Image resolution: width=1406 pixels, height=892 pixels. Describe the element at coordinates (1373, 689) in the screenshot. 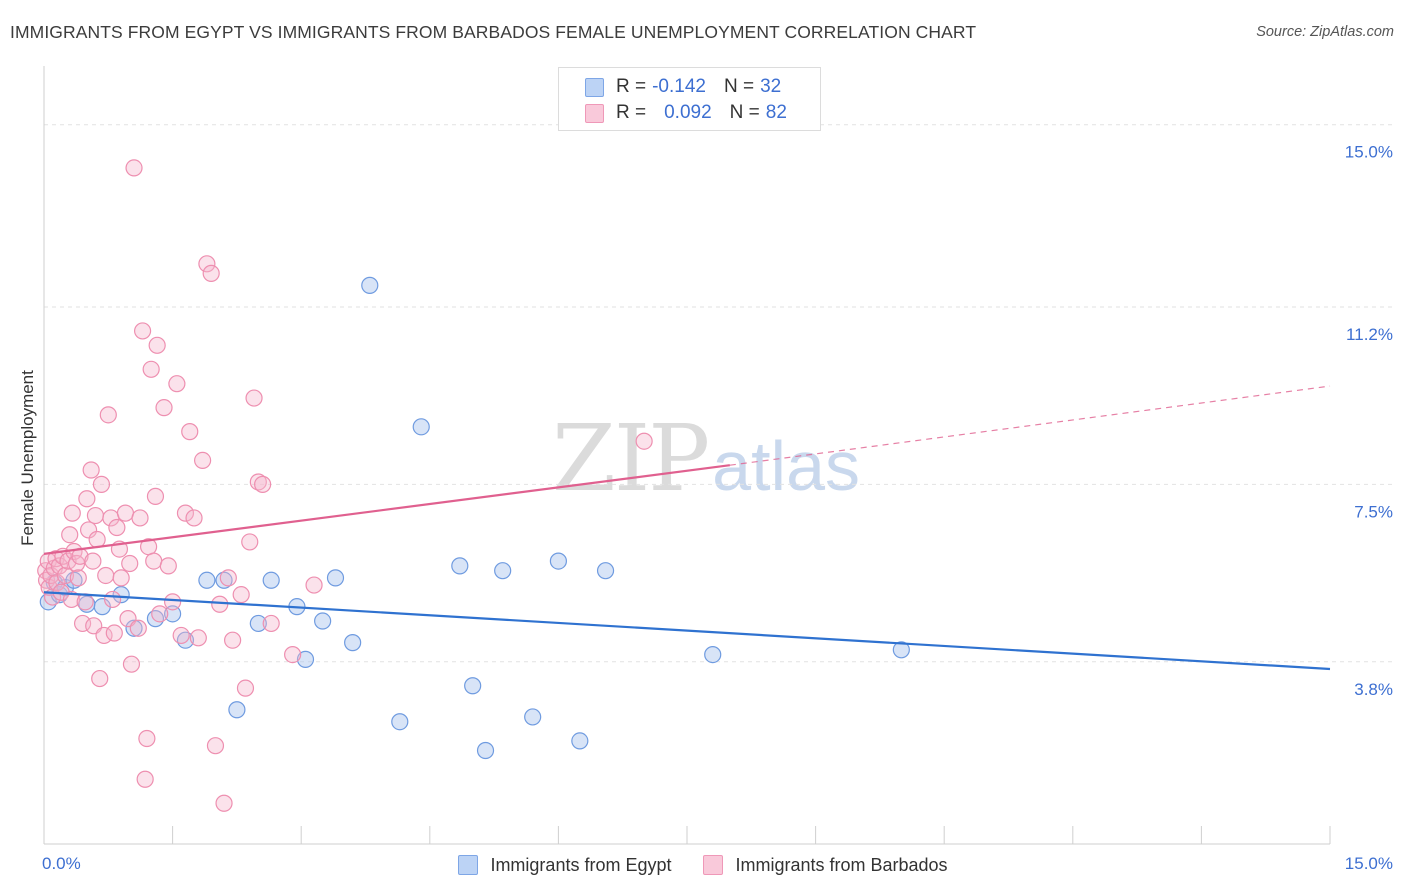

I see `y-tick-label: 3.8%` at that location.